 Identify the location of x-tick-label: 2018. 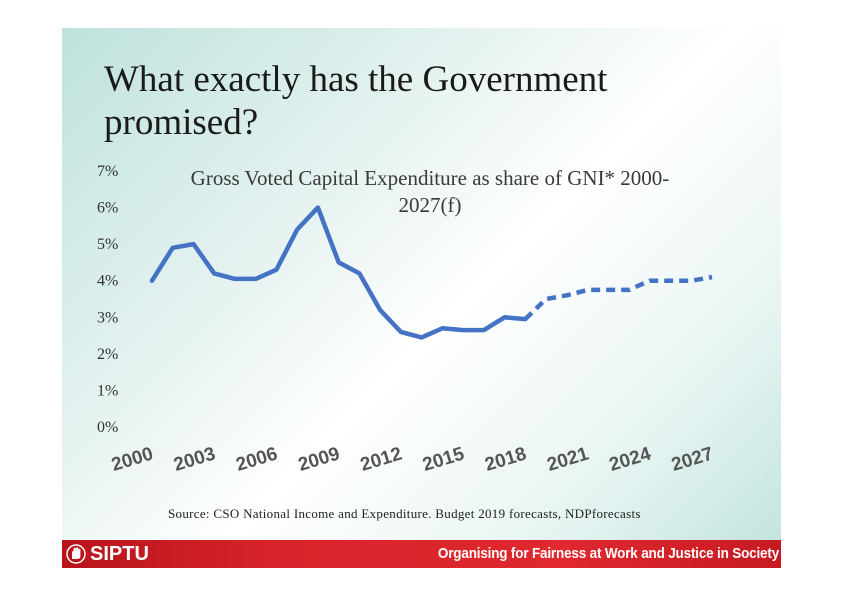
(505, 460).